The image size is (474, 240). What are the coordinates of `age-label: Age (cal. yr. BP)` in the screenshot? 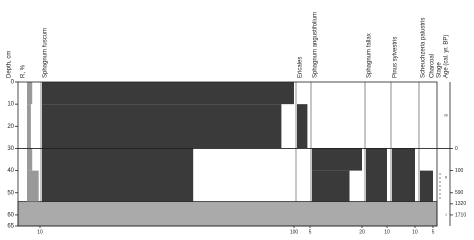 It's located at (447, 56).